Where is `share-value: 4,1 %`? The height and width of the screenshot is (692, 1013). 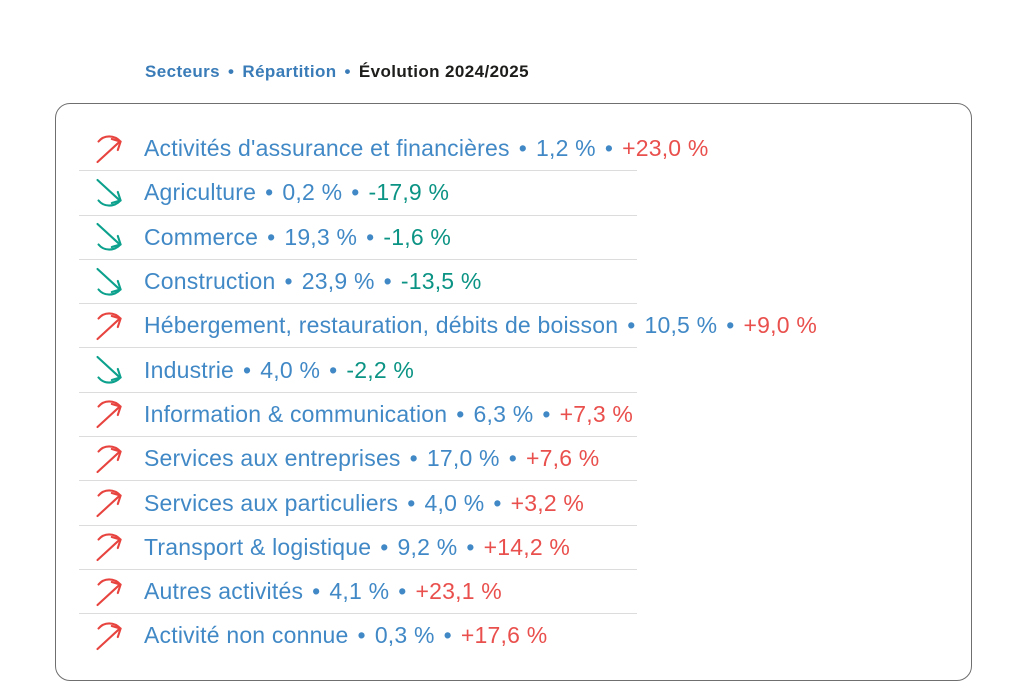
share-value: 4,1 % is located at coordinates (359, 591).